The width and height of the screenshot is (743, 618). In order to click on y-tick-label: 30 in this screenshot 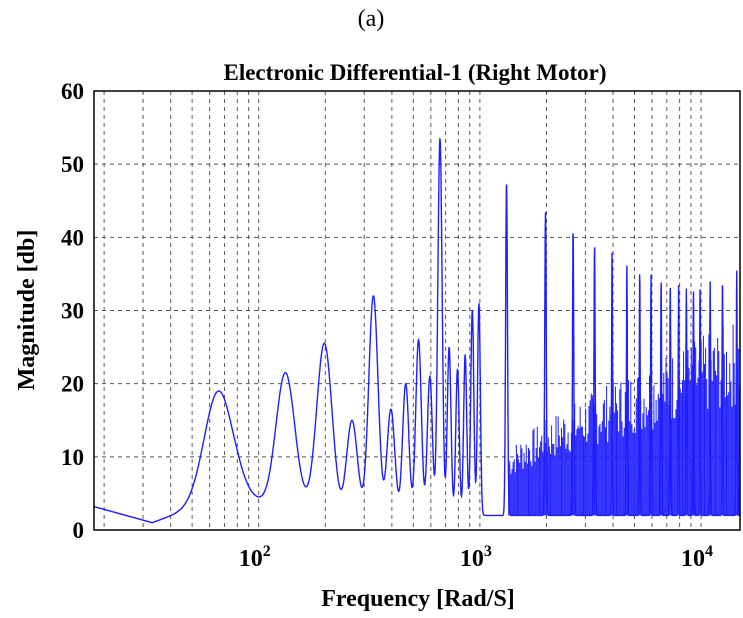, I will do `click(72, 311)`.